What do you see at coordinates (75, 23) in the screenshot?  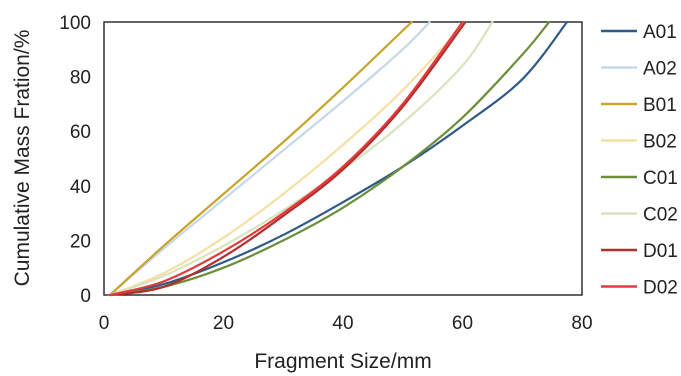 I see `y-tick-label: 100` at bounding box center [75, 23].